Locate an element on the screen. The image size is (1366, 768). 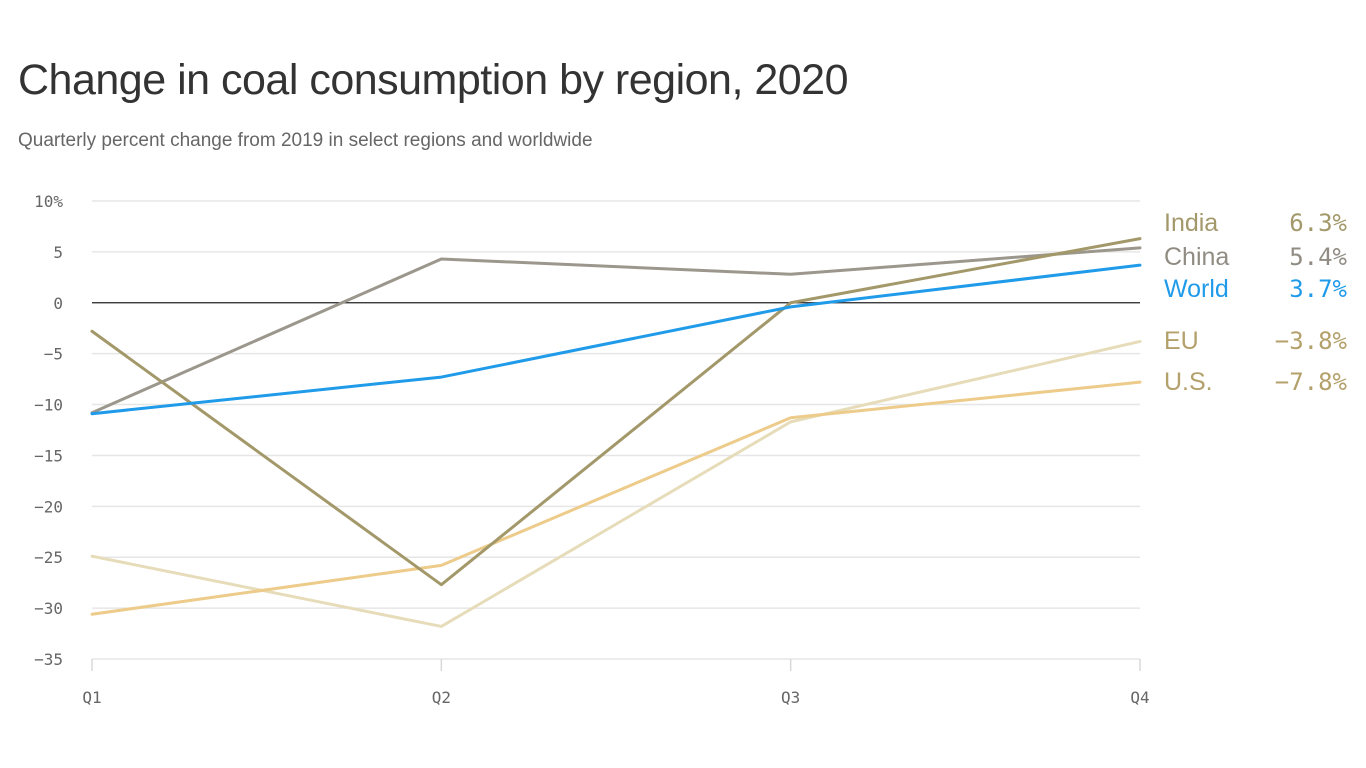
y-tick-label: −25 is located at coordinates (48, 557).